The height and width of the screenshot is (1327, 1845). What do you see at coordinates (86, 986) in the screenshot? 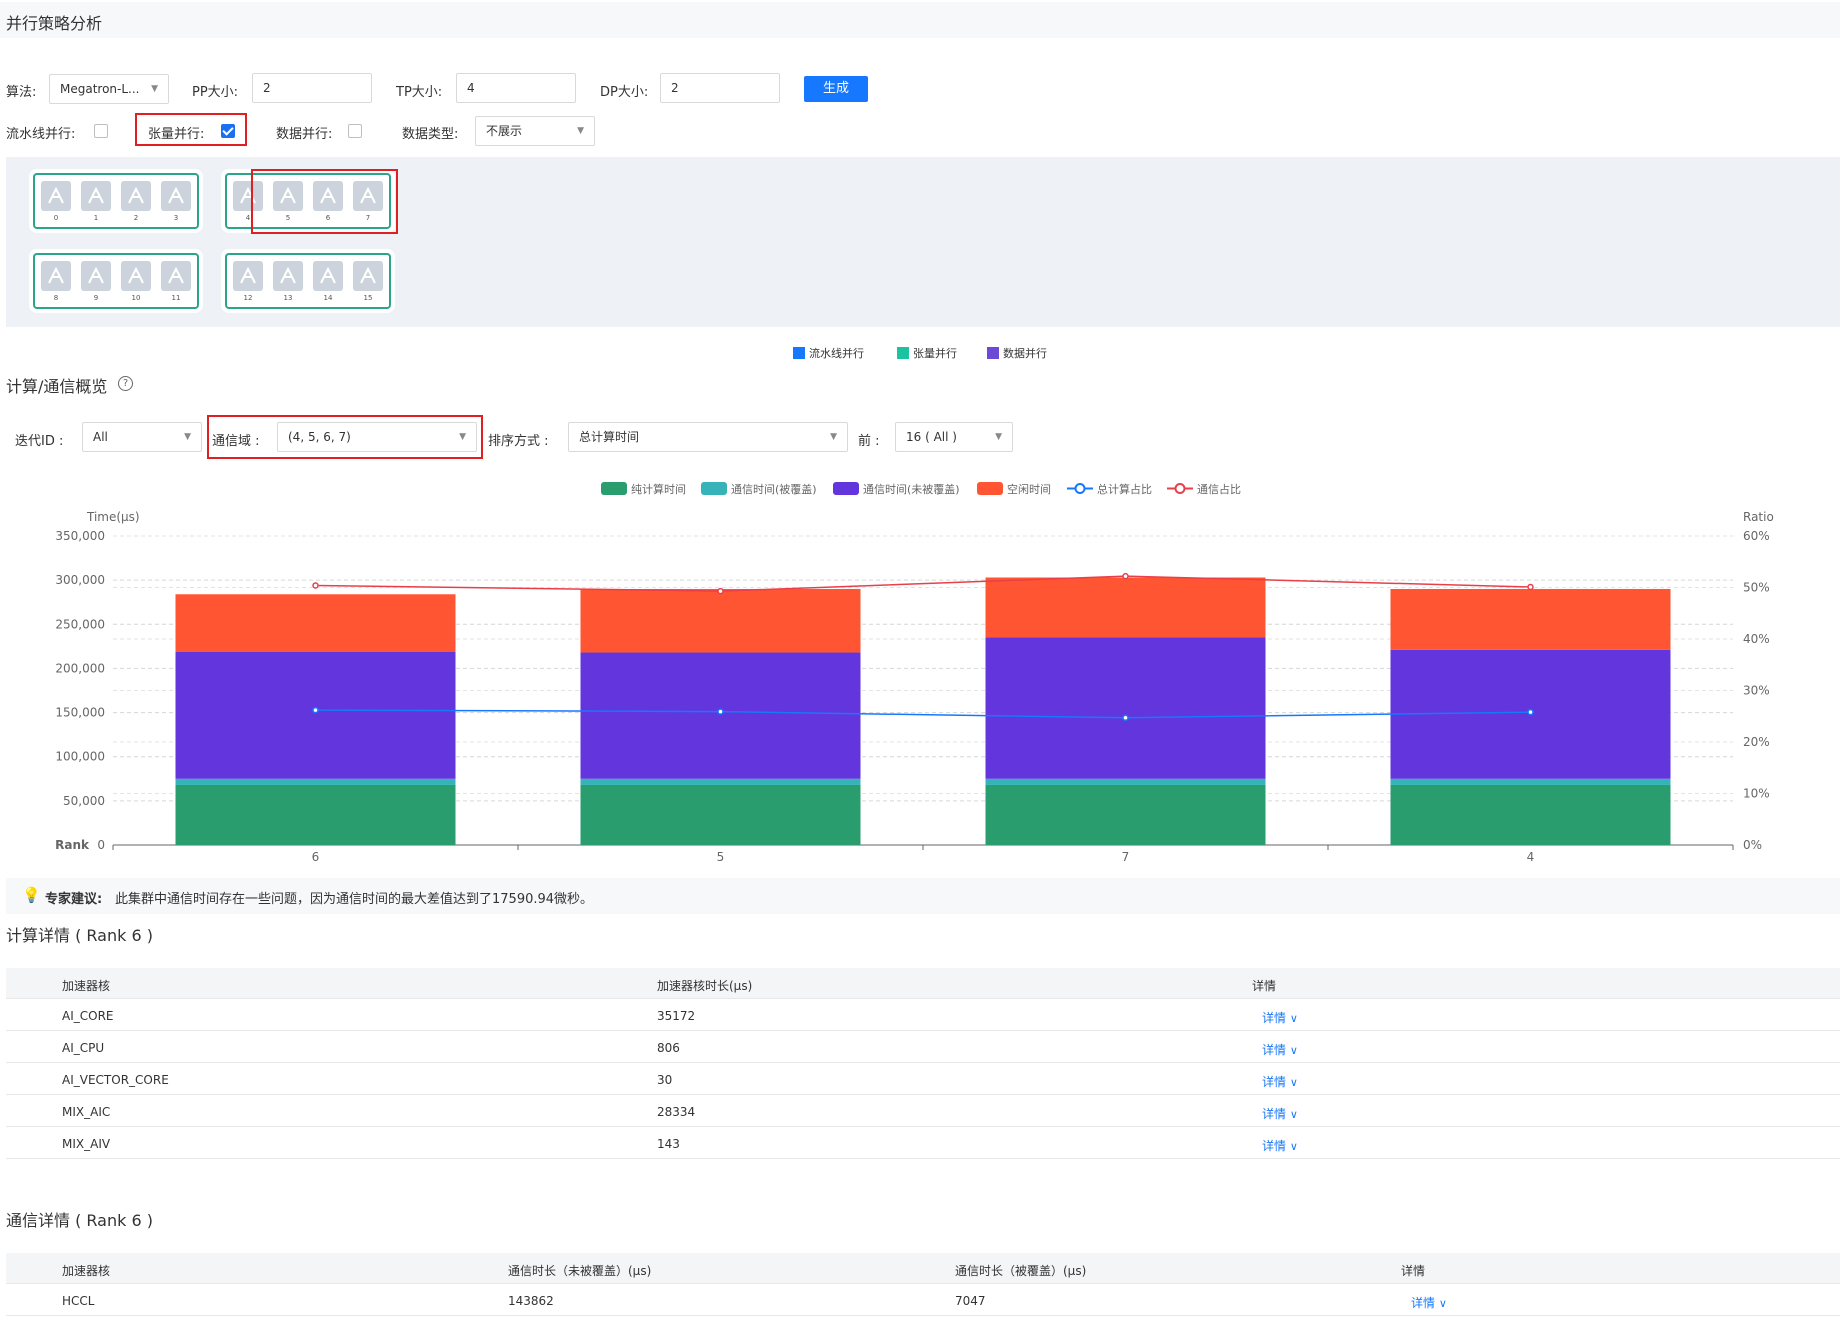
I see `compute-header-core: 加速器核` at bounding box center [86, 986].